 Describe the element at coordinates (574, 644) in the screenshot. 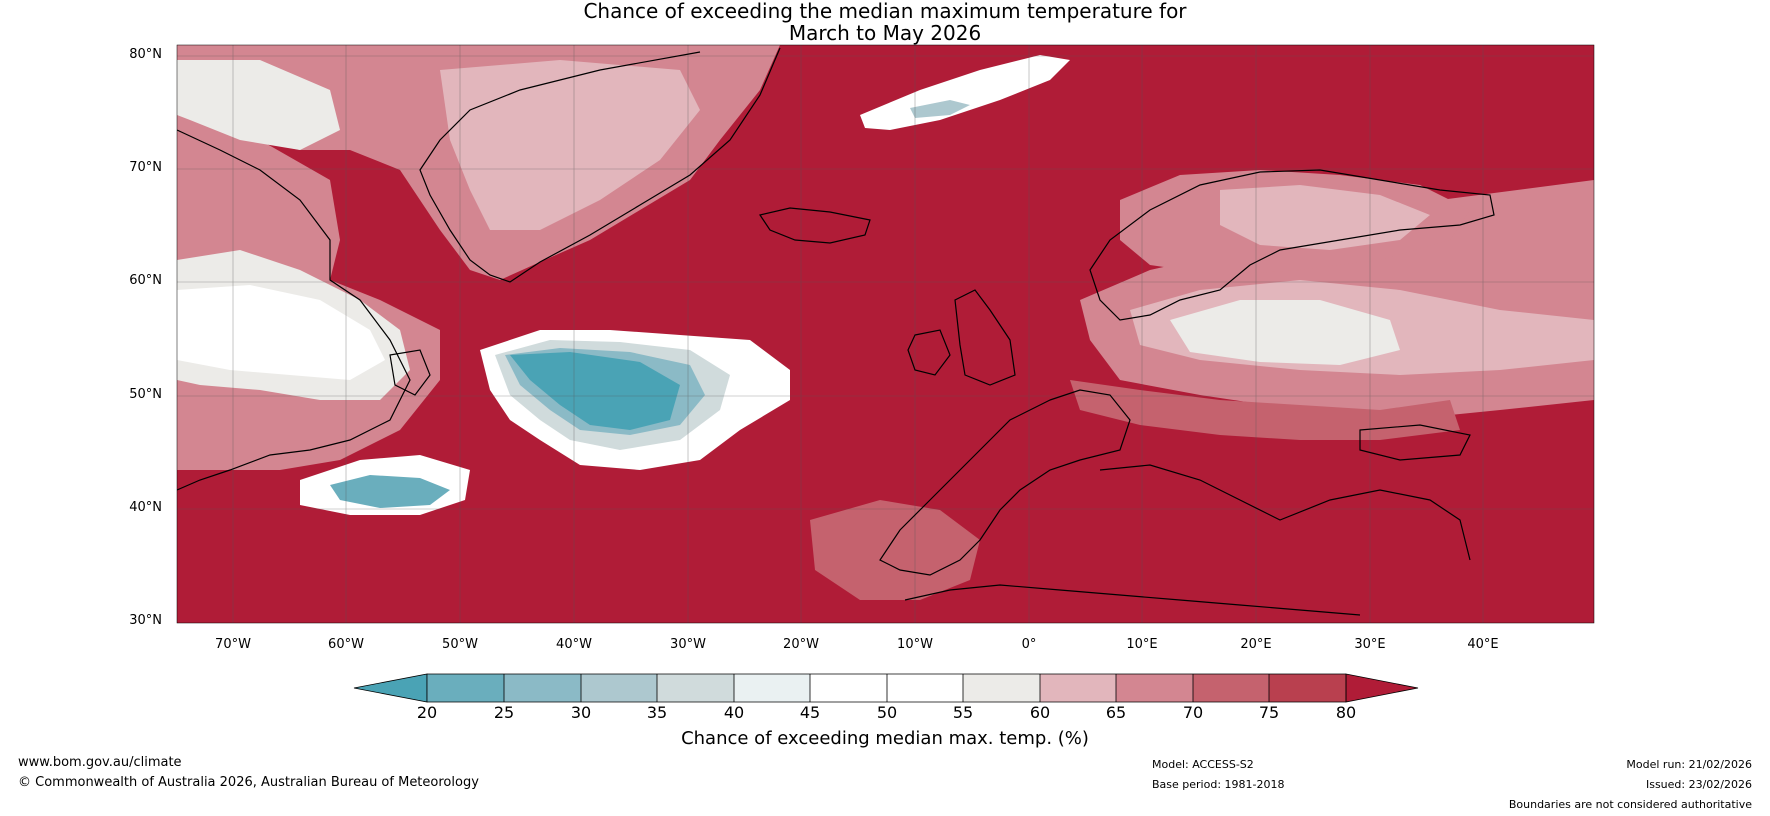

I see `lon-label: 40°W` at that location.